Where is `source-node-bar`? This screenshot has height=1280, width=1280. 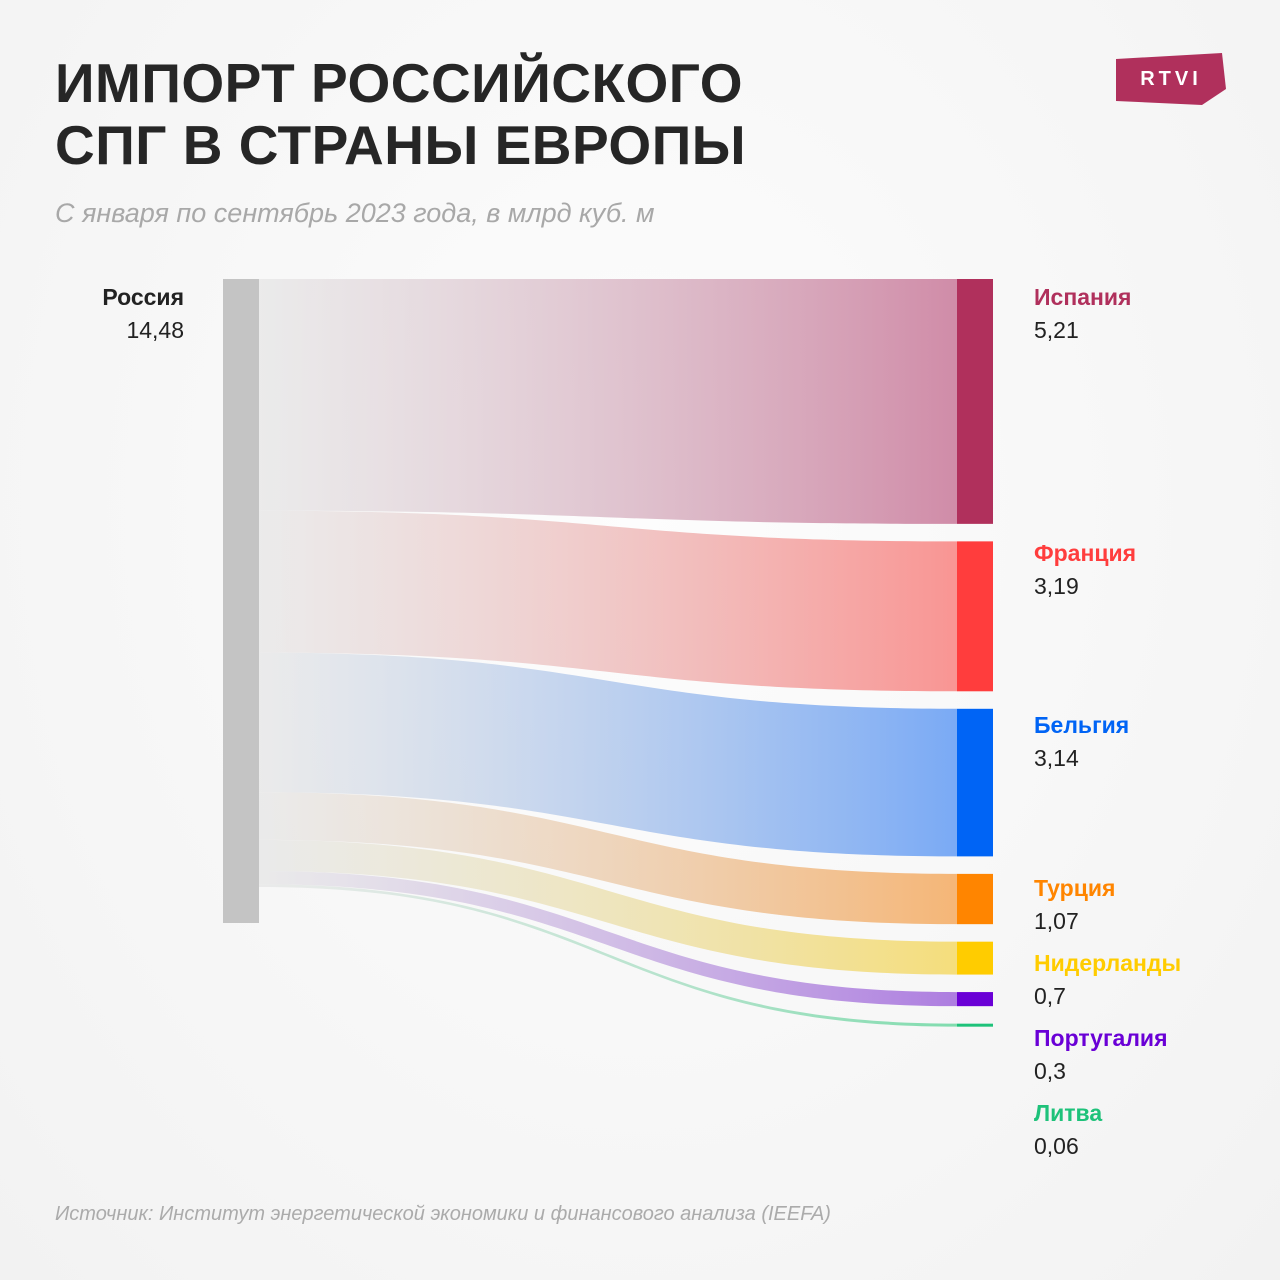 source-node-bar is located at coordinates (241, 601).